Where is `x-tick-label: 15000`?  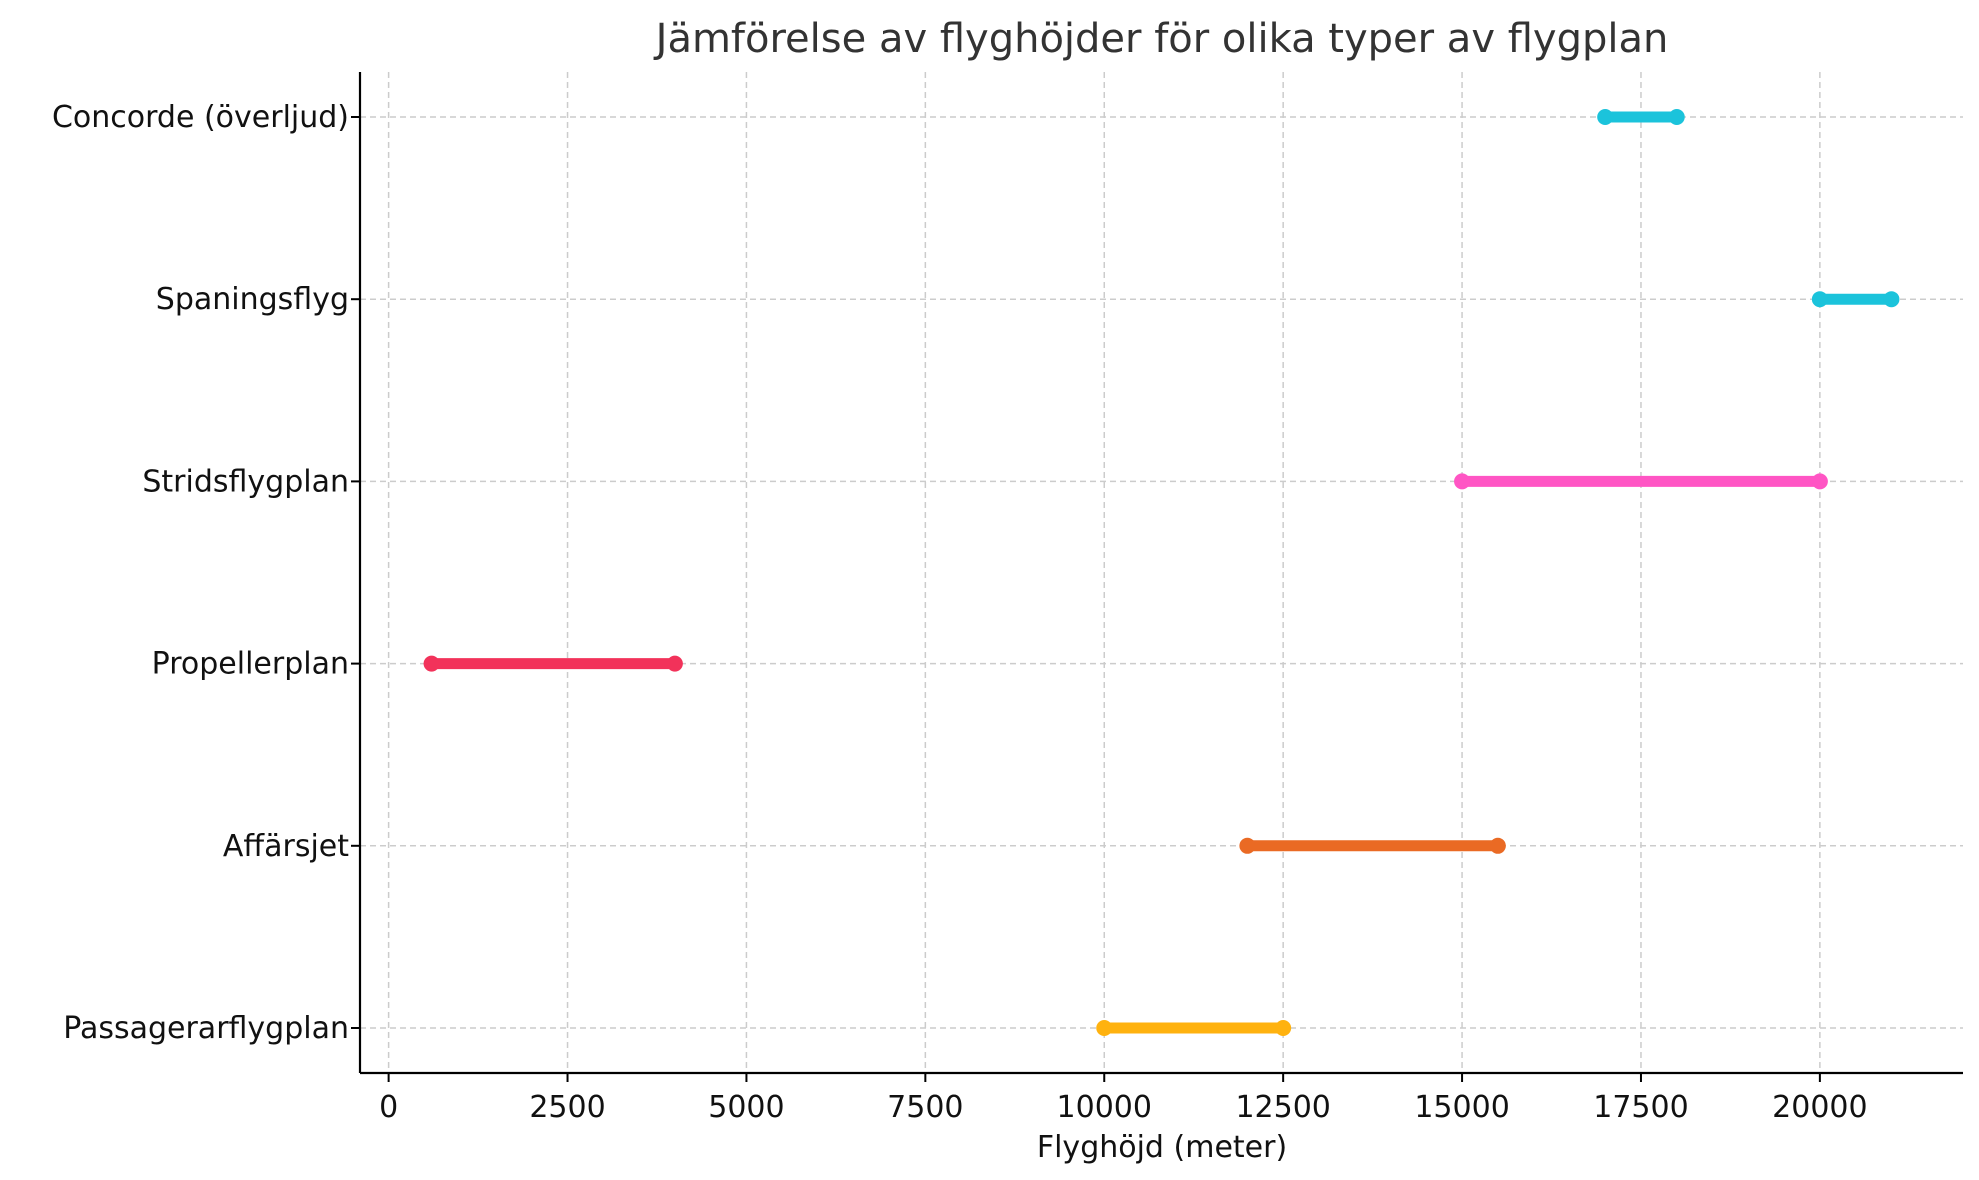 x-tick-label: 15000 is located at coordinates (1461, 1107).